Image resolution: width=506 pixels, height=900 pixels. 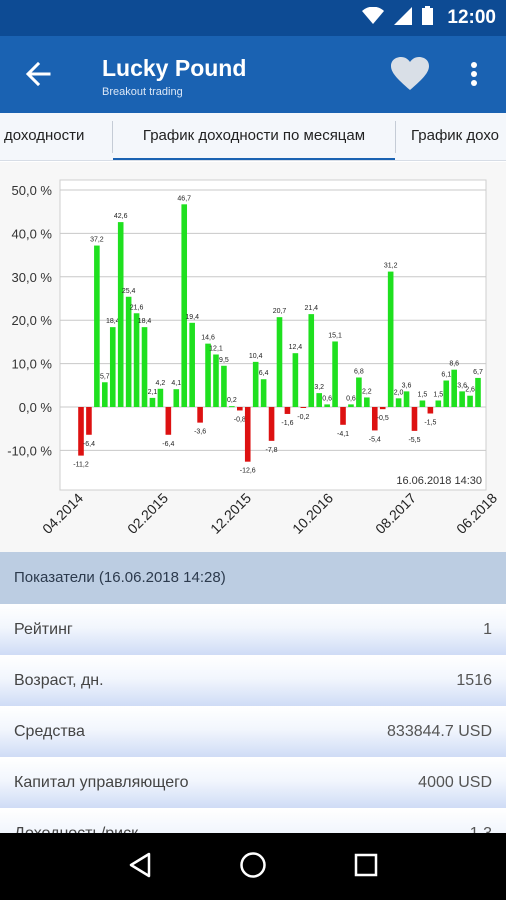 What do you see at coordinates (101, 782) in the screenshot?
I see `indicator-label: Капитал управляющего` at bounding box center [101, 782].